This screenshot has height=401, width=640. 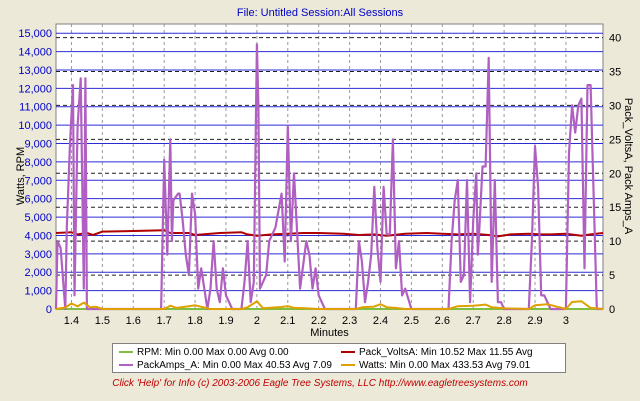 I want to click on x-tick-label: 2.6, so click(x=442, y=321).